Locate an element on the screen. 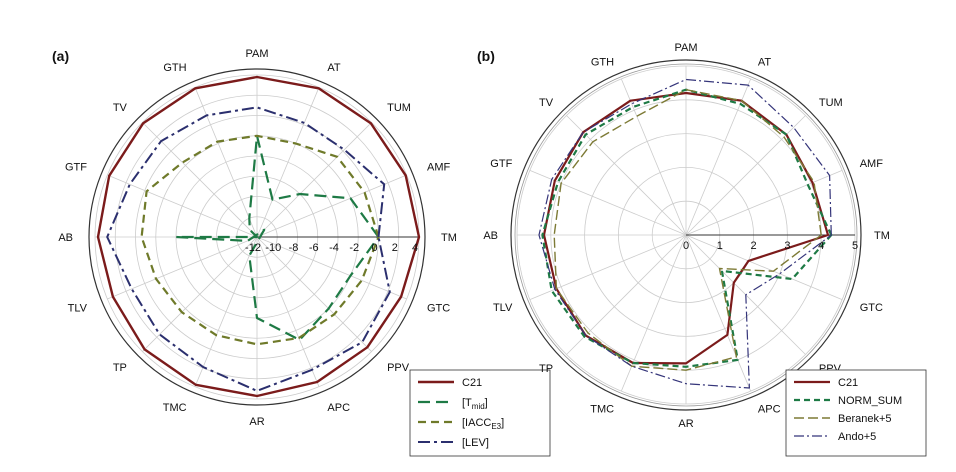 The height and width of the screenshot is (472, 956). axis-label-ppv: PPV is located at coordinates (398, 368).